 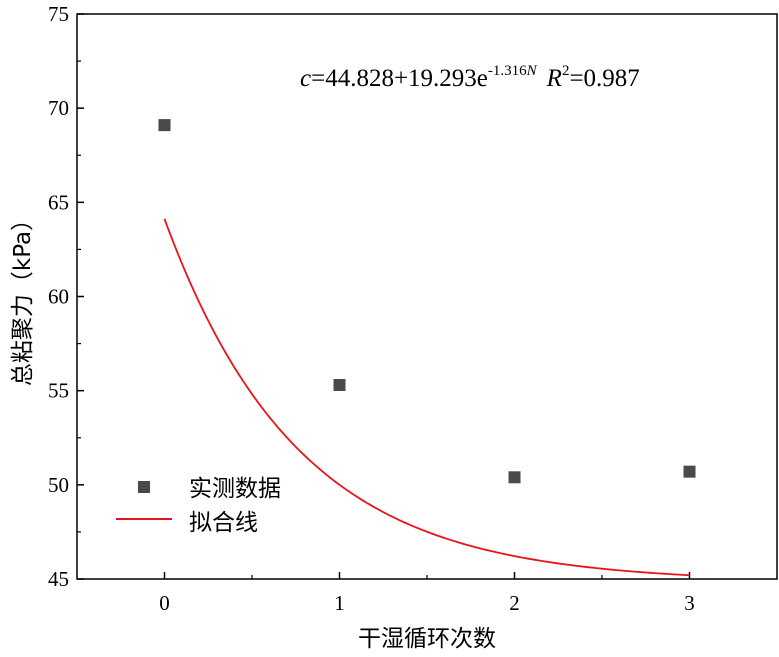 I want to click on x-tick-label: 2, so click(x=514, y=603).